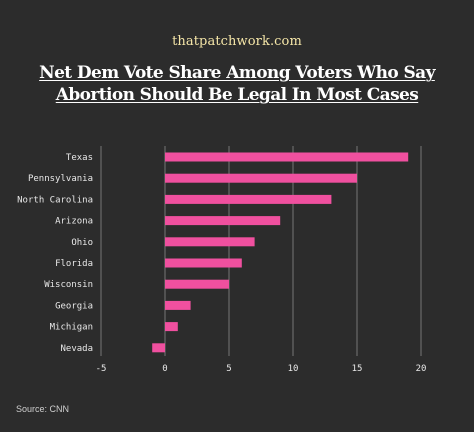 This screenshot has height=432, width=474. What do you see at coordinates (68, 285) in the screenshot?
I see `category-label: Wisconsin` at bounding box center [68, 285].